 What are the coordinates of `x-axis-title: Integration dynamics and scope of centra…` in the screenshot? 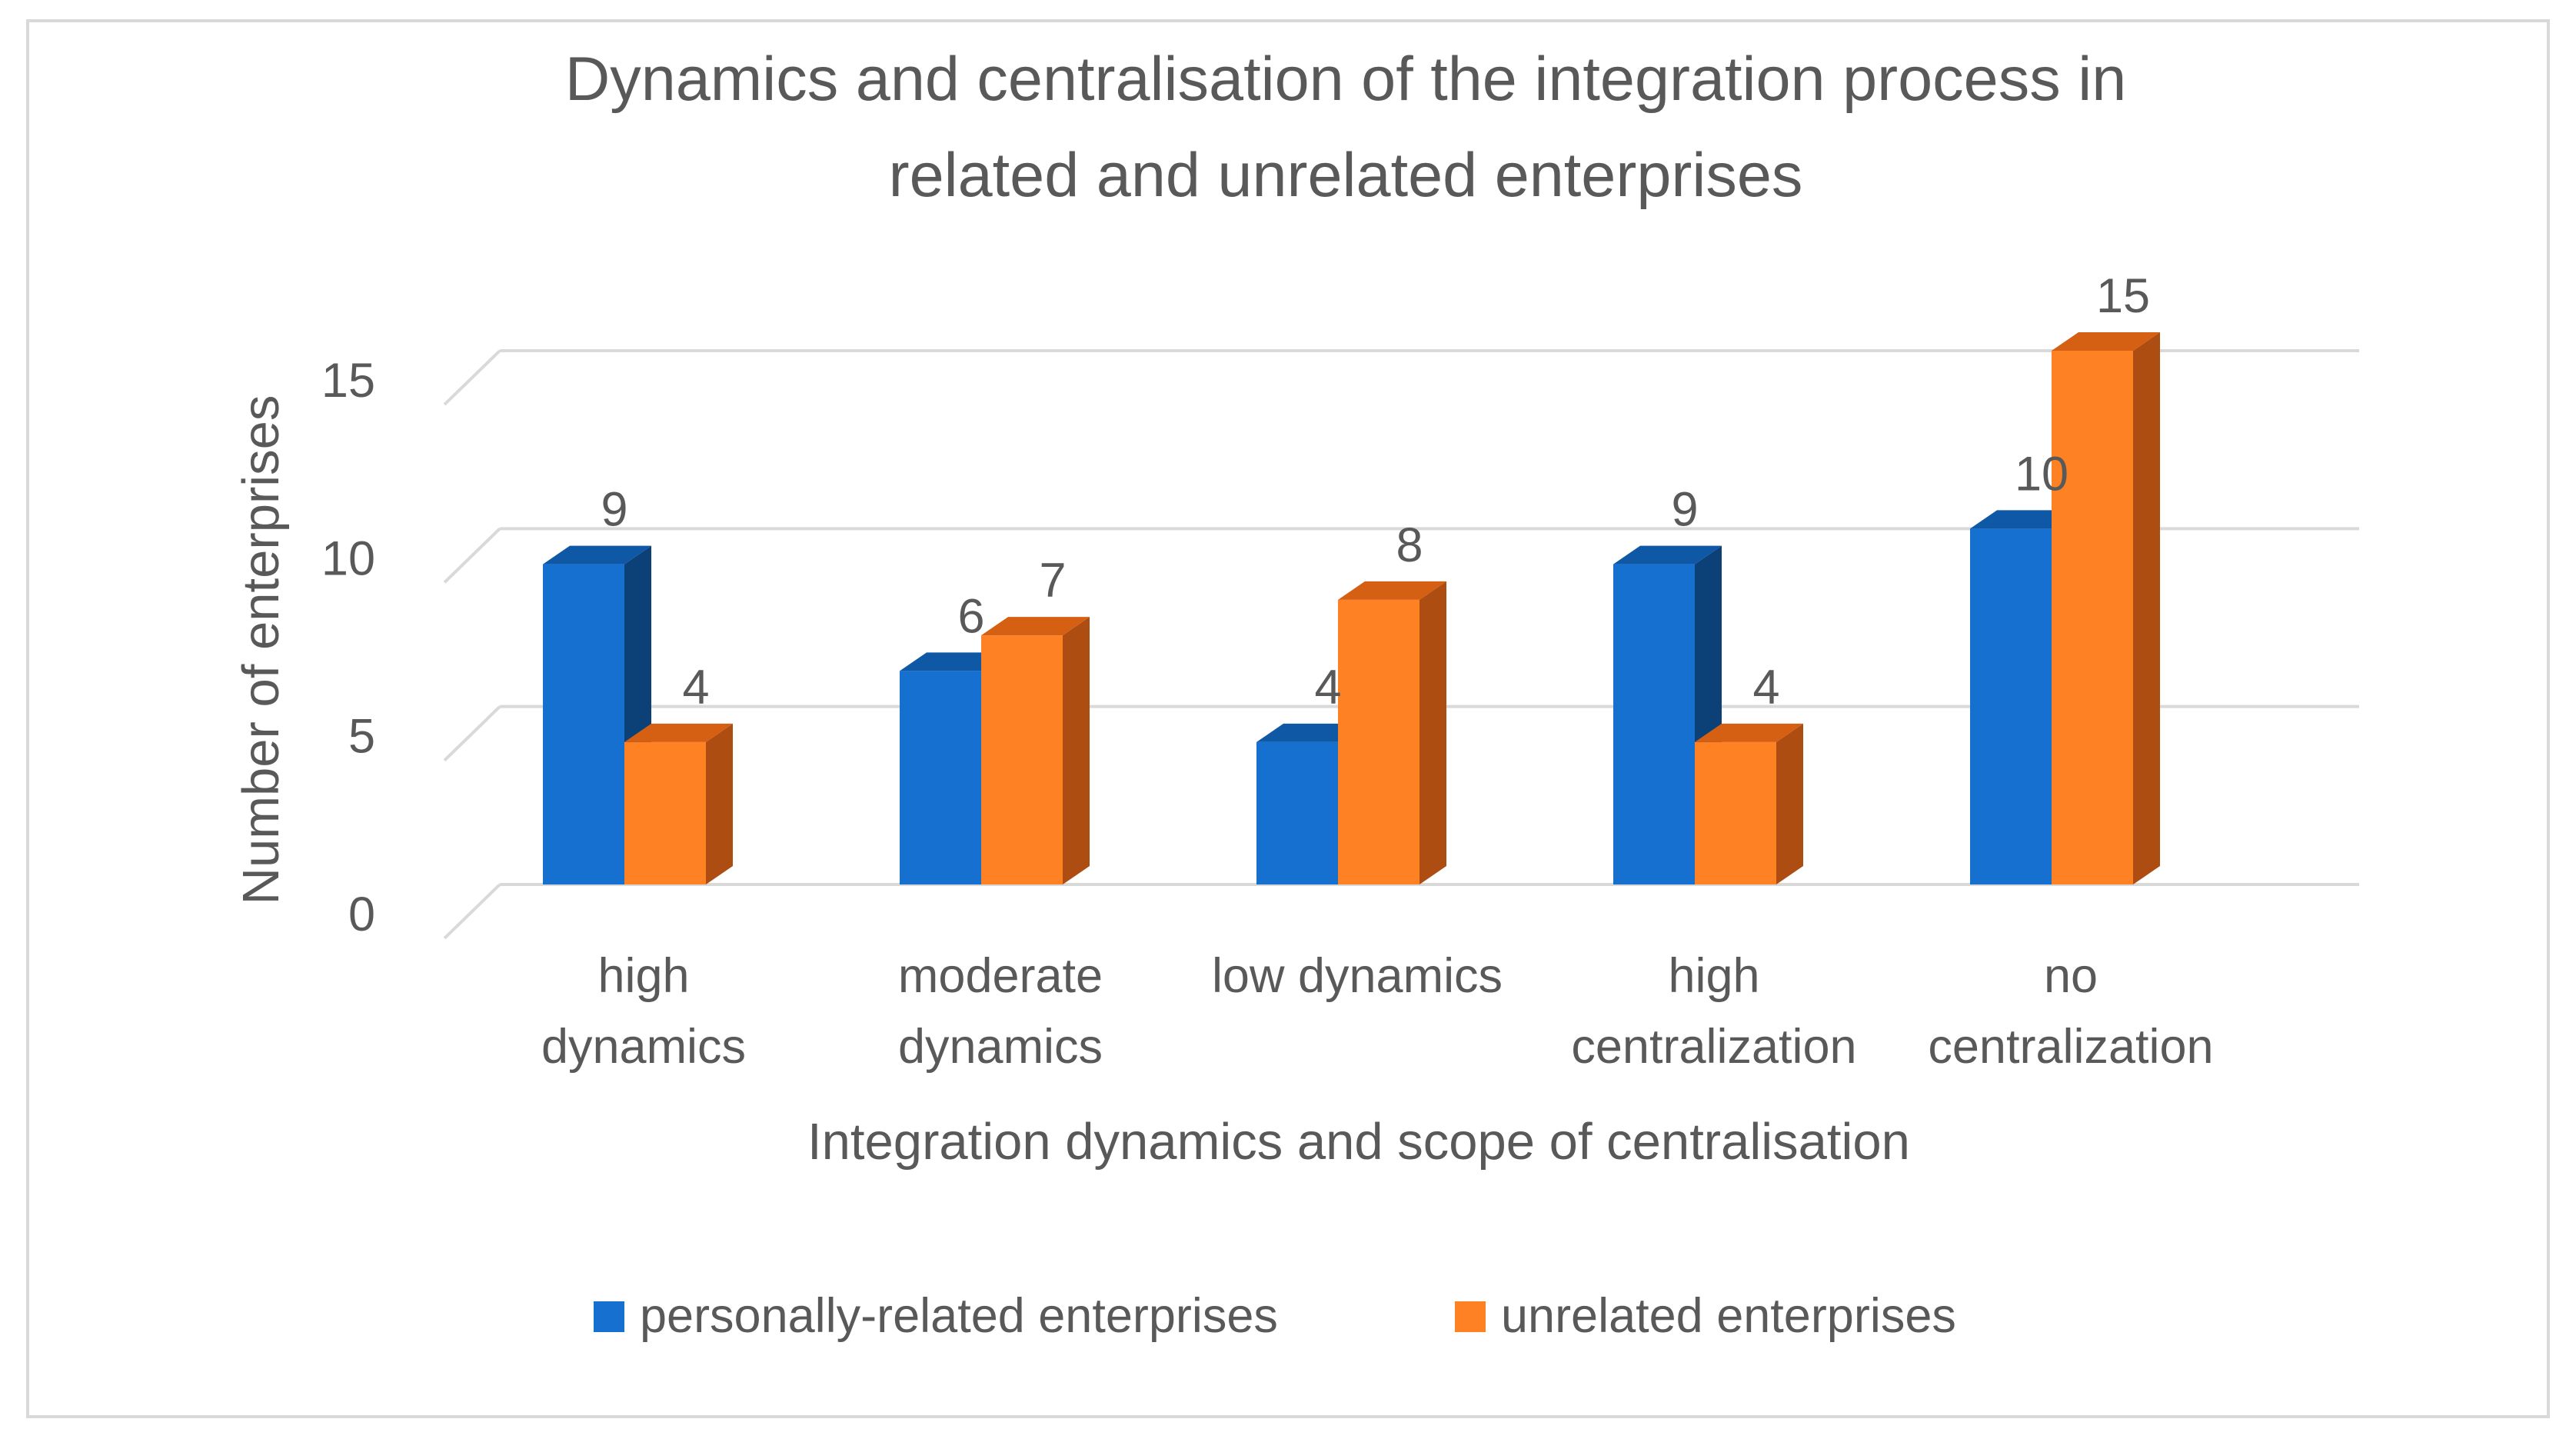 It's located at (1358, 1142).